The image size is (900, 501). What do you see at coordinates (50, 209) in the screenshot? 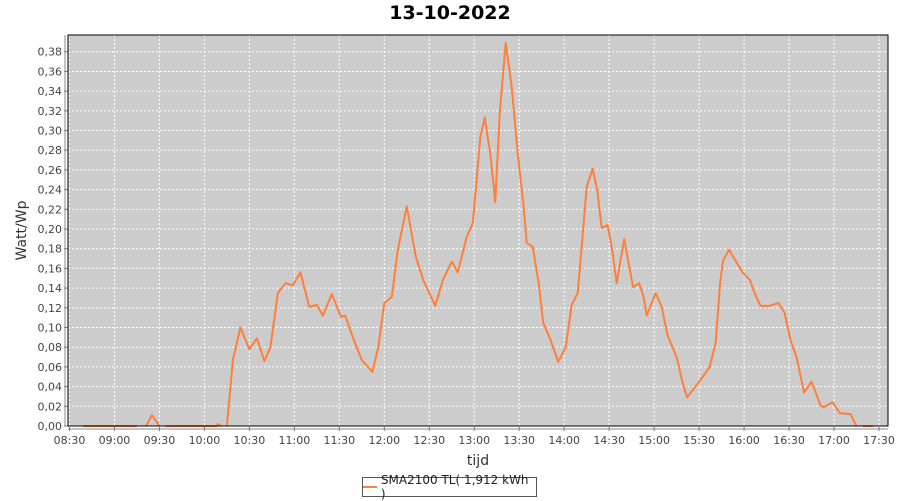
I see `y-tick-label: 0,22` at bounding box center [50, 209].